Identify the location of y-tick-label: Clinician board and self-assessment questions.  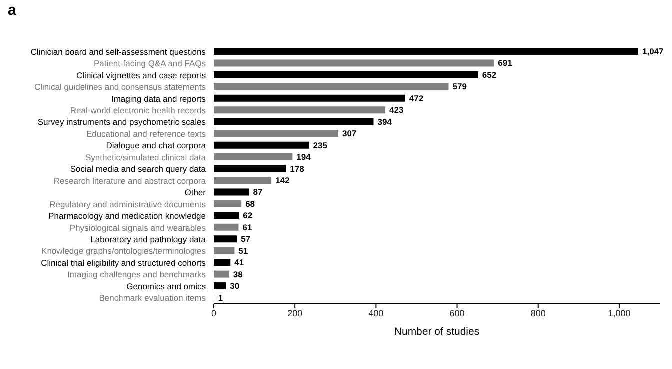
(118, 51).